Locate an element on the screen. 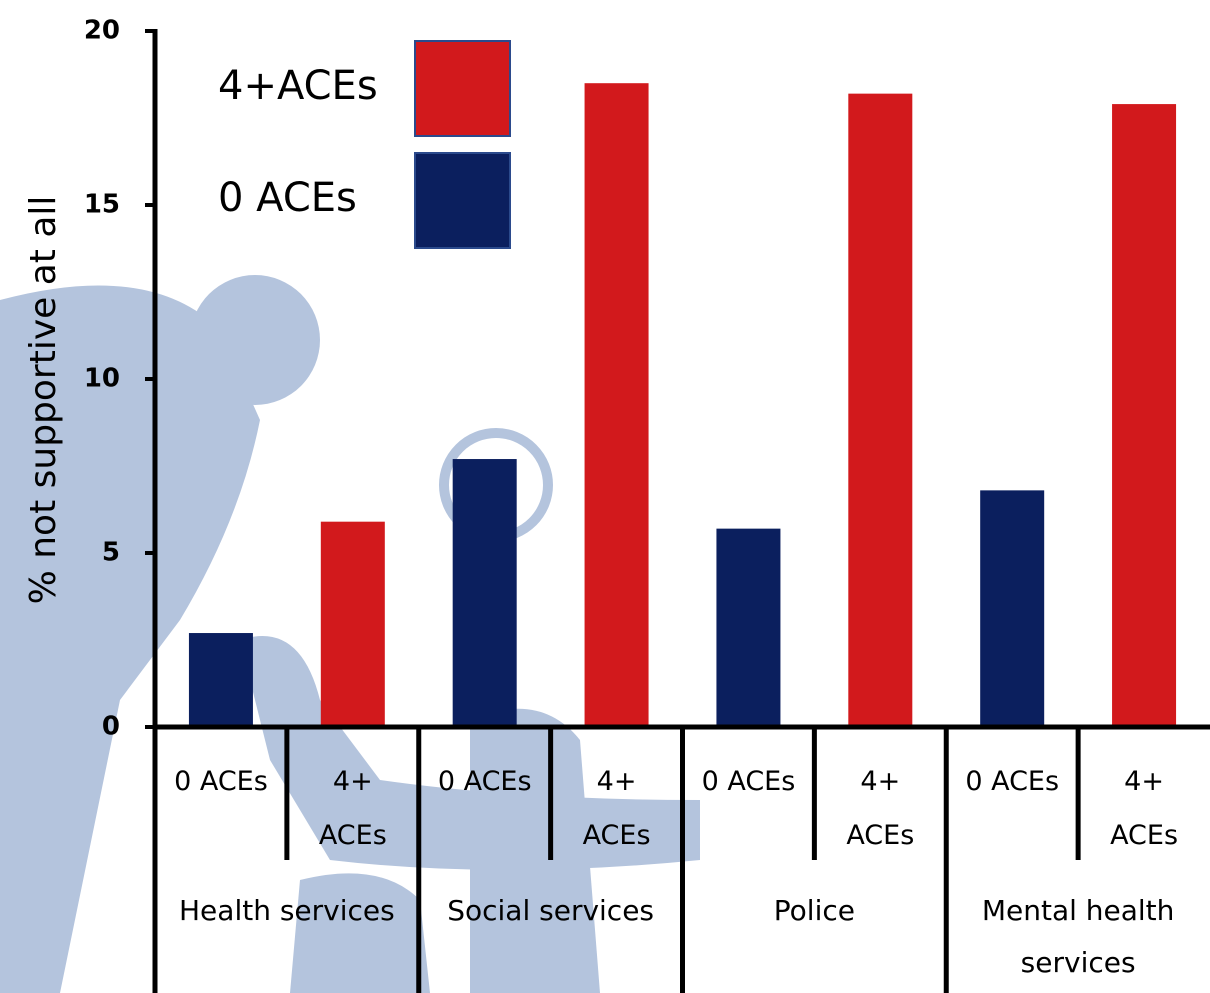  group-label: Social services is located at coordinates (551, 910).